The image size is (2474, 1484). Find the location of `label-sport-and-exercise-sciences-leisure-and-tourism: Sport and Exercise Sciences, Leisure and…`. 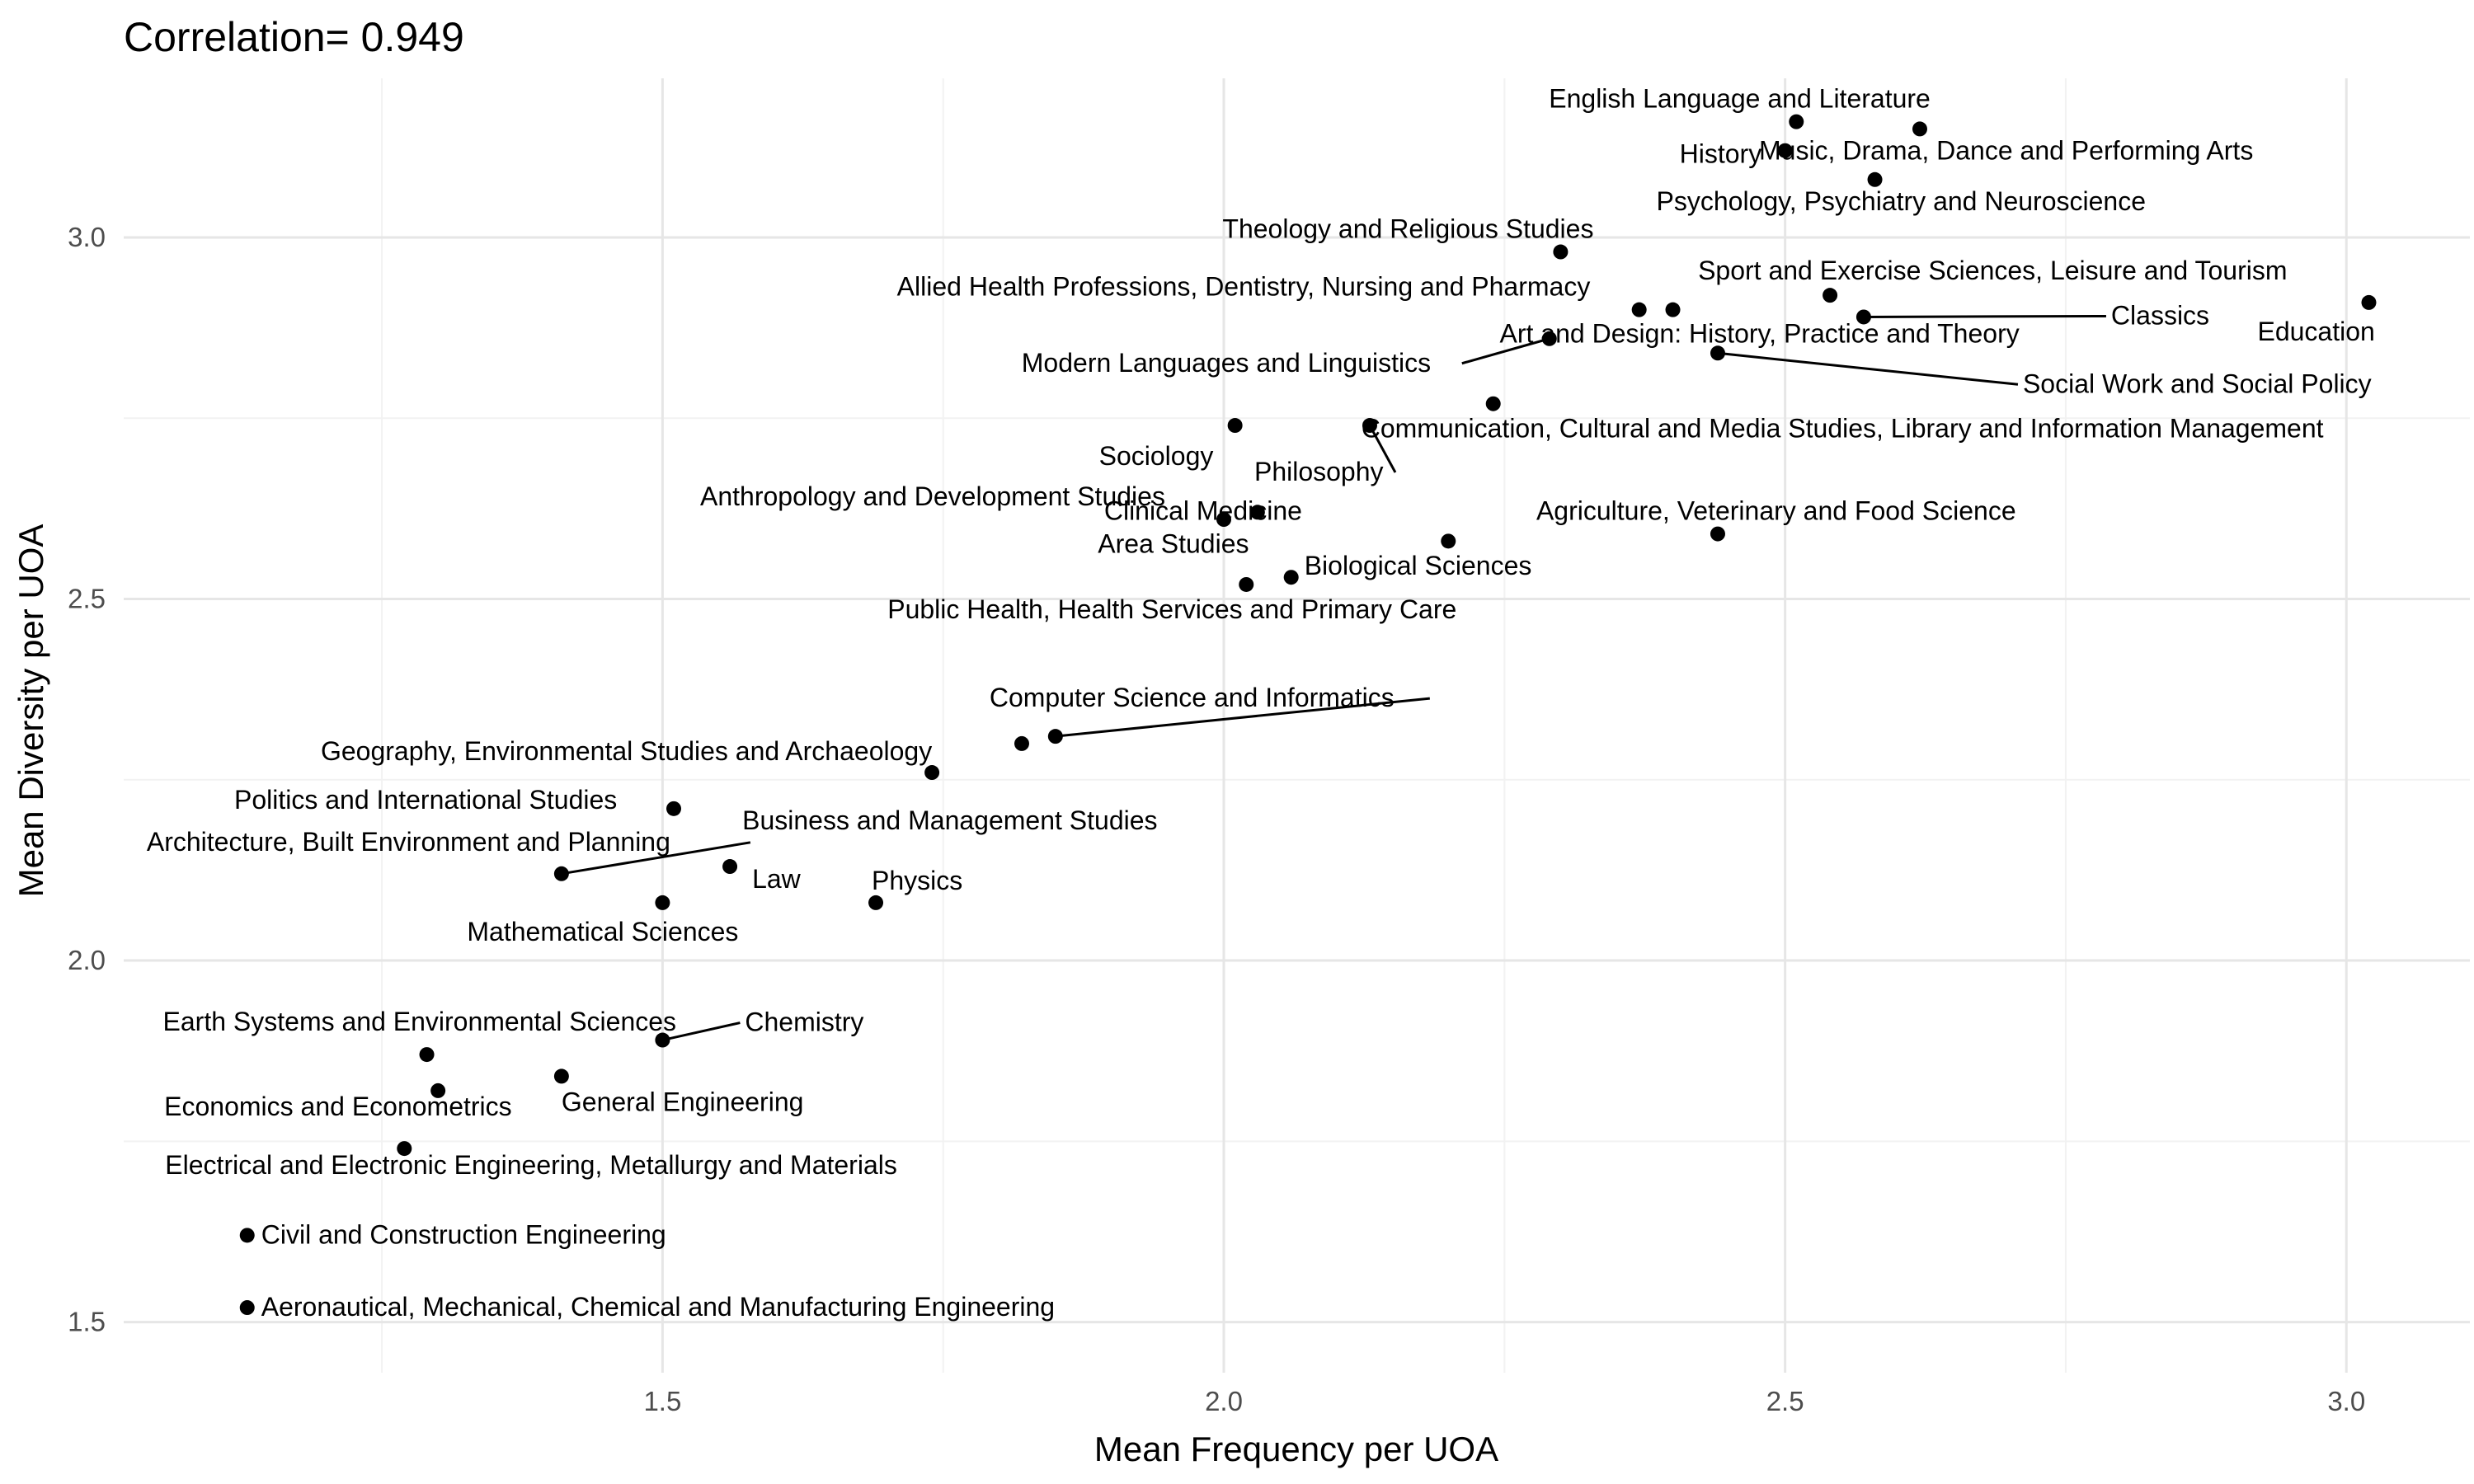

label-sport-and-exercise-sciences-leisure-and-tourism: Sport and Exercise Sciences, Leisure and… is located at coordinates (1992, 270).